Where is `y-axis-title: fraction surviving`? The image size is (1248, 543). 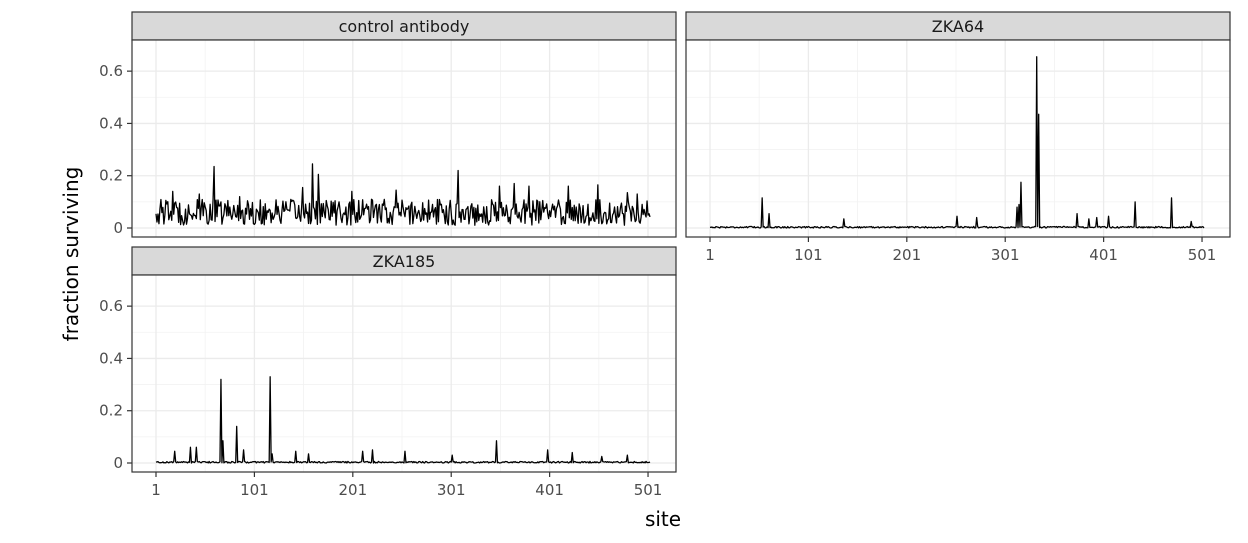 y-axis-title: fraction surviving is located at coordinates (71, 254).